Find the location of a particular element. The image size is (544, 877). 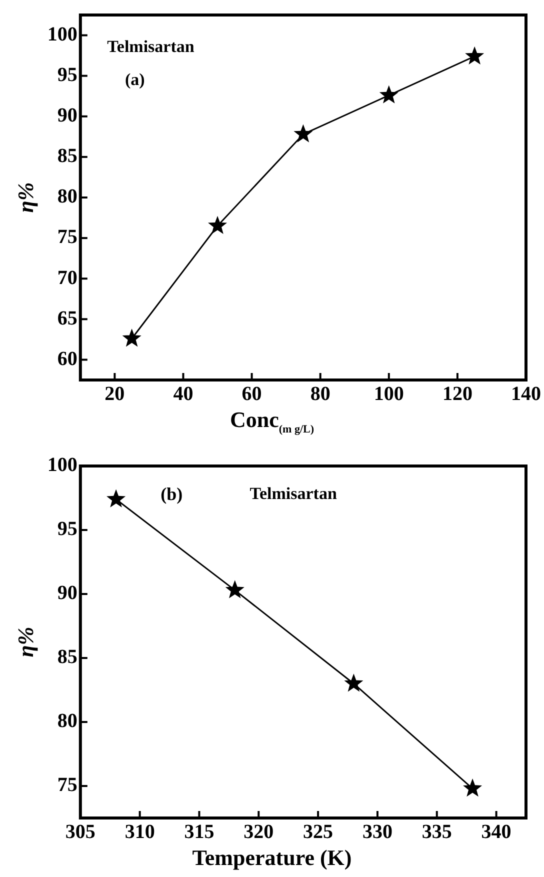

x-tick-label: 315 is located at coordinates (199, 832).